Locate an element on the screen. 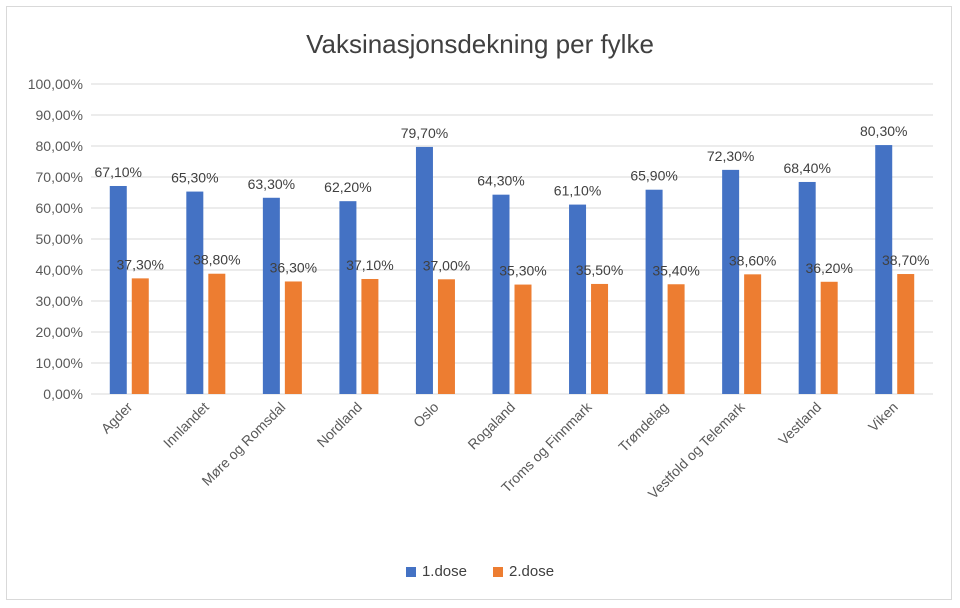 This screenshot has width=960, height=608. legend-swatch-dose2 is located at coordinates (498, 571).